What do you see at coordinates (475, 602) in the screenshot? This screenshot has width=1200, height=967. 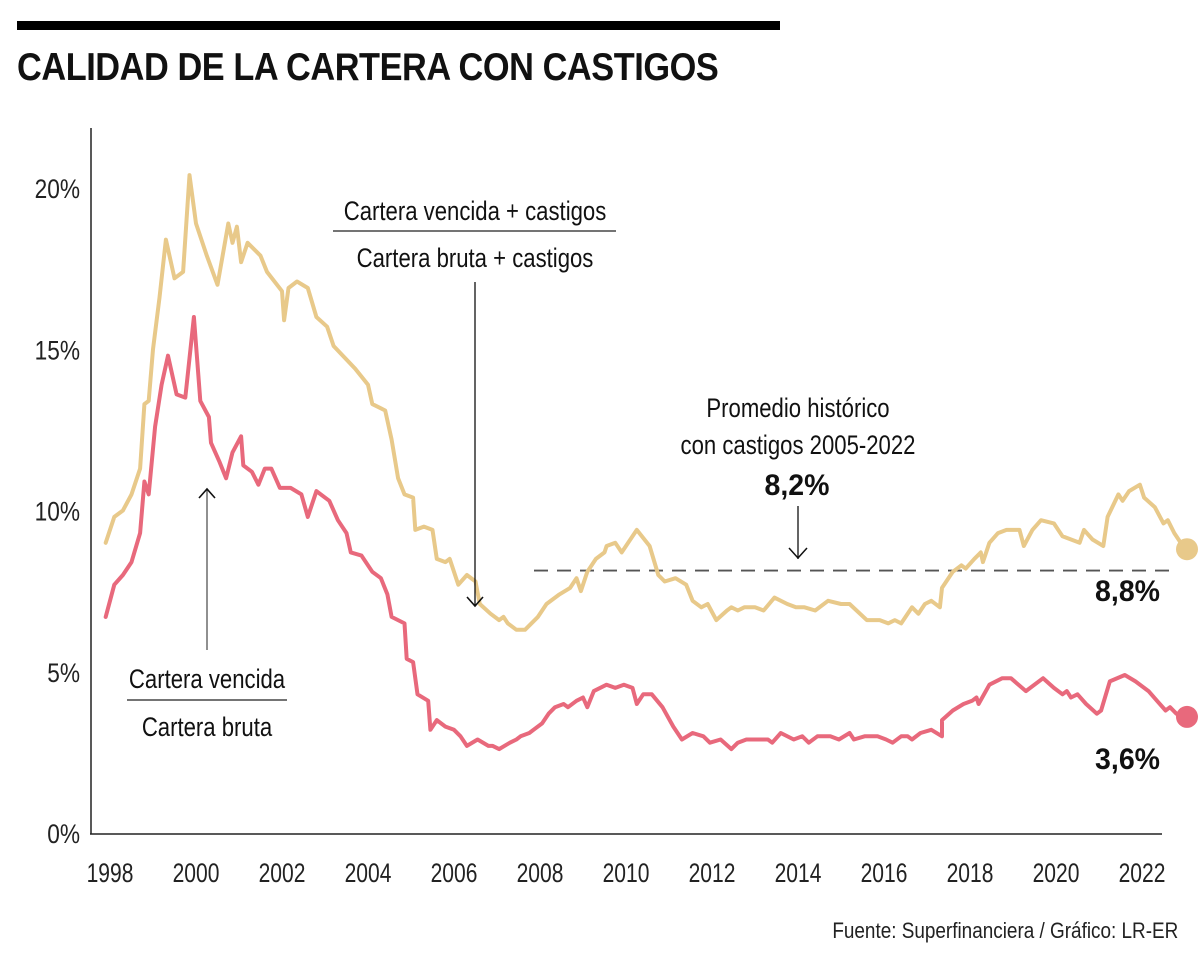 I see `formula-castigos-arrow-head` at bounding box center [475, 602].